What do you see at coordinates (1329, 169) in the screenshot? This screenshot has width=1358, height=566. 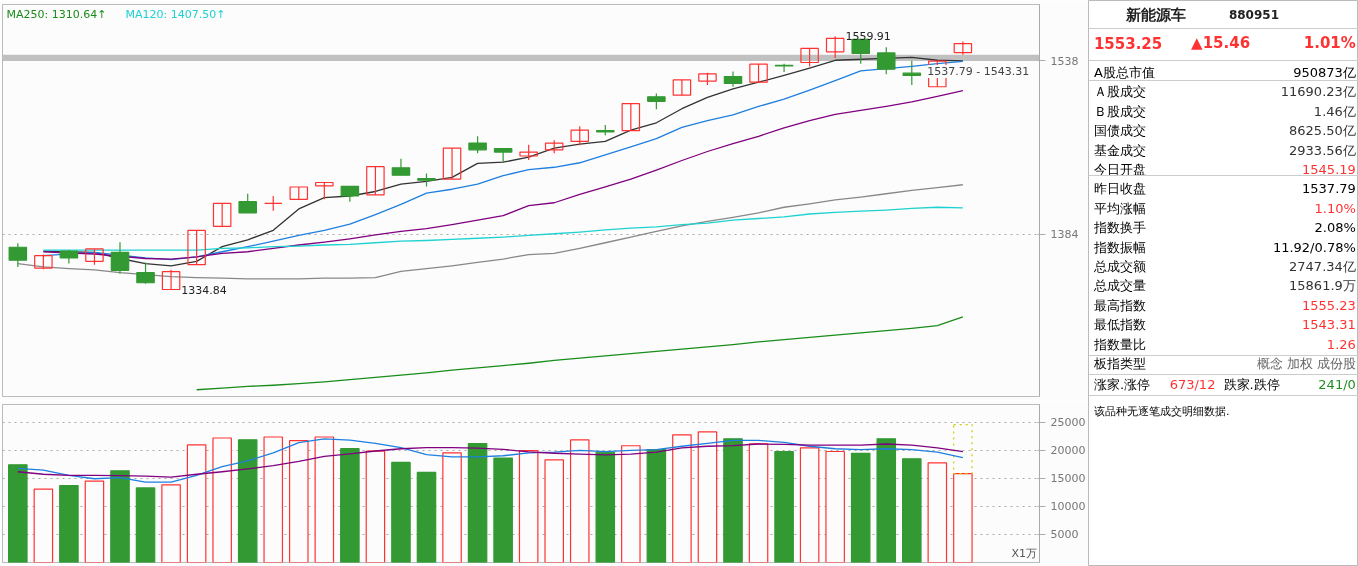 I see `text: 1545.19` at bounding box center [1329, 169].